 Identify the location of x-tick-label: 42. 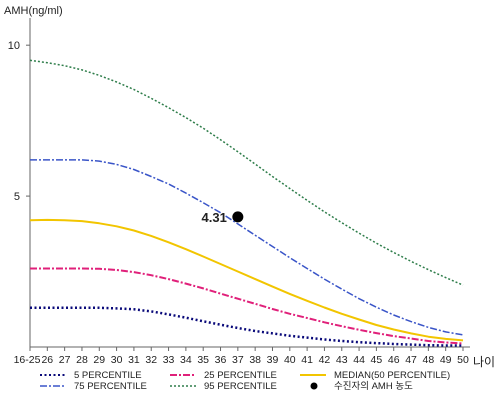
(325, 360).